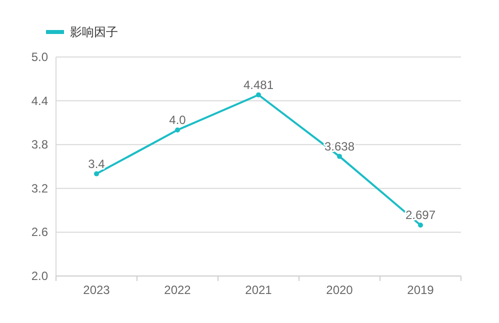 Image resolution: width=499 pixels, height=323 pixels. What do you see at coordinates (39, 145) in the screenshot?
I see `y-tick-label: 3.8` at bounding box center [39, 145].